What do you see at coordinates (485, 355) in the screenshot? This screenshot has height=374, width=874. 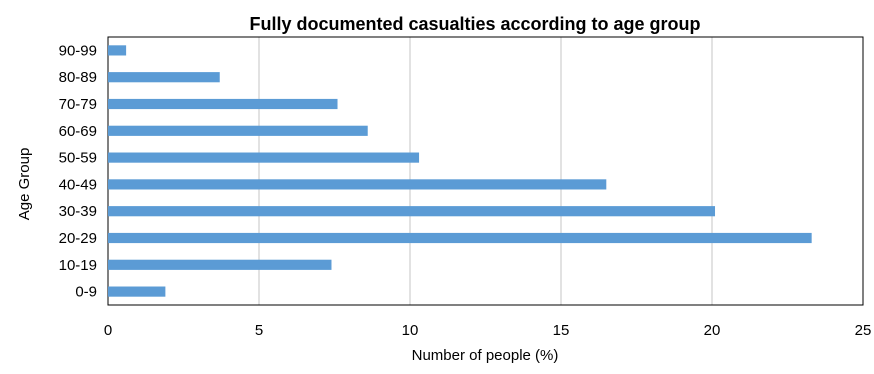 I see `x-axis-label: Number of people (%)` at bounding box center [485, 355].